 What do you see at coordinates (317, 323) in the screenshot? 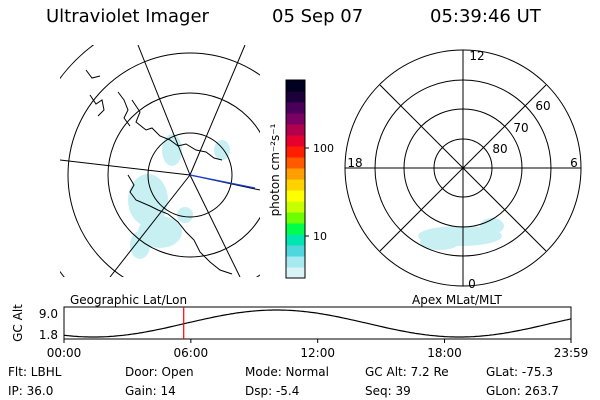
I see `altitude-curve` at bounding box center [317, 323].